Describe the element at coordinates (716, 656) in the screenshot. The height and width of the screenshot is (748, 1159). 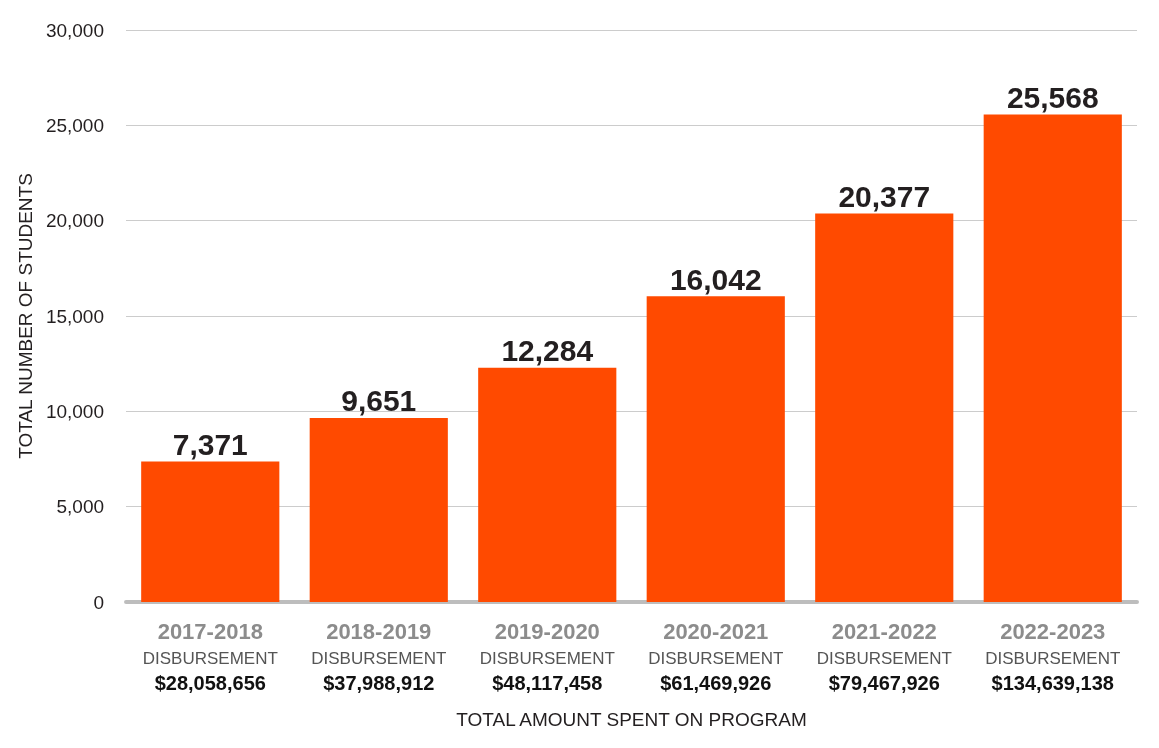
I see `x-tick-label: 2020-2021 DISBURSEMENT $61,469,926` at that location.